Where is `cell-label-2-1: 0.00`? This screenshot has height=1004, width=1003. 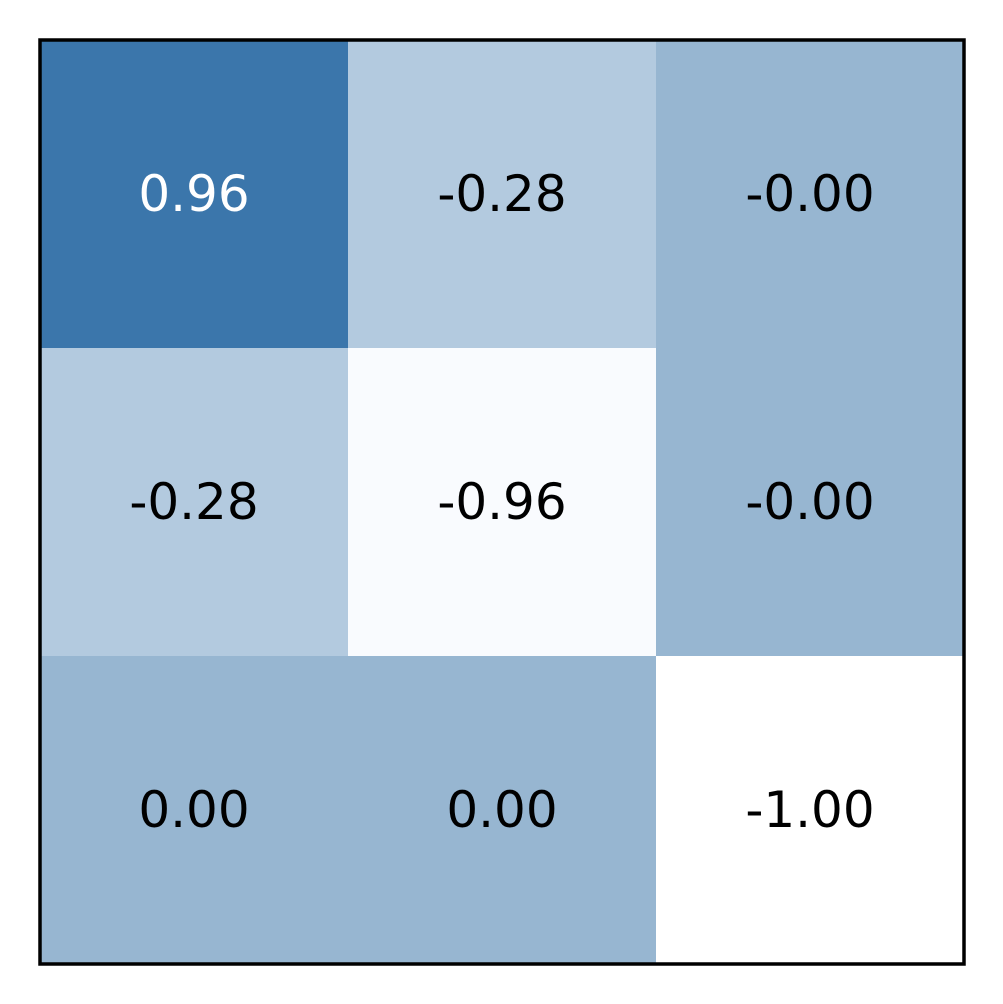 cell-label-2-1: 0.00 is located at coordinates (501, 810).